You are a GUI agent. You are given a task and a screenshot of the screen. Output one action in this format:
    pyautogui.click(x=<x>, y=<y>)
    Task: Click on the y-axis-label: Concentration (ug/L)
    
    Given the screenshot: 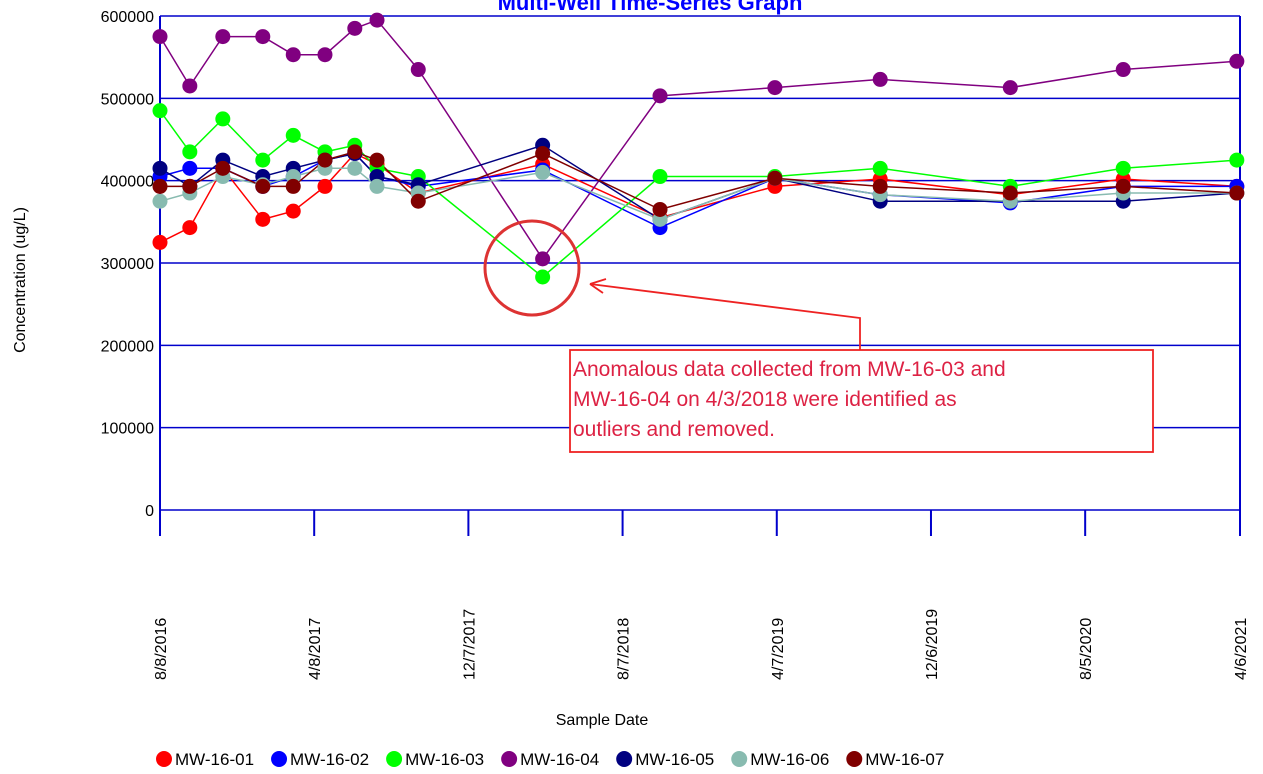 What is the action you would take?
    pyautogui.click(x=20, y=280)
    